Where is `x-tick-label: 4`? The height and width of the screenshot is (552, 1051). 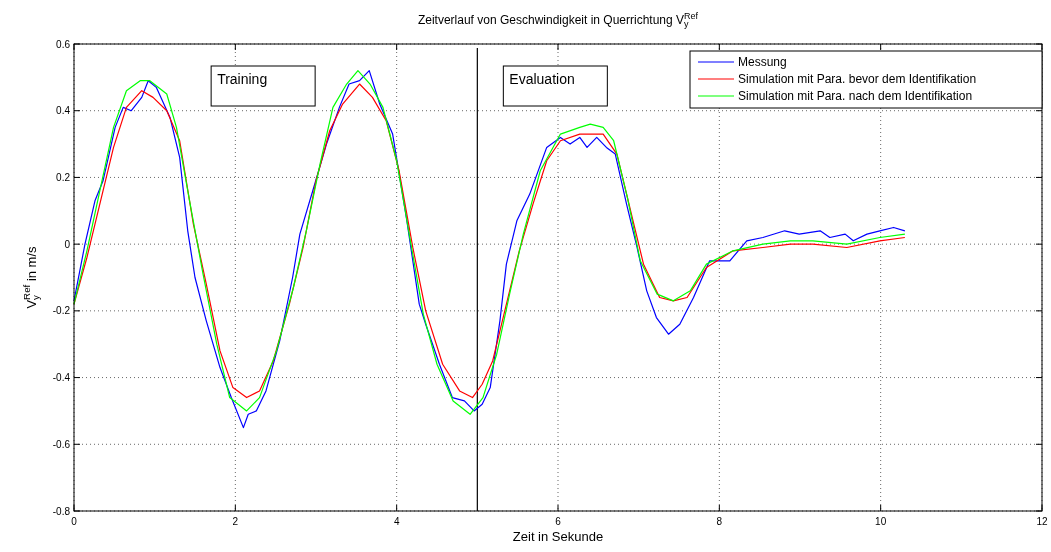 x-tick-label: 4 is located at coordinates (396, 521).